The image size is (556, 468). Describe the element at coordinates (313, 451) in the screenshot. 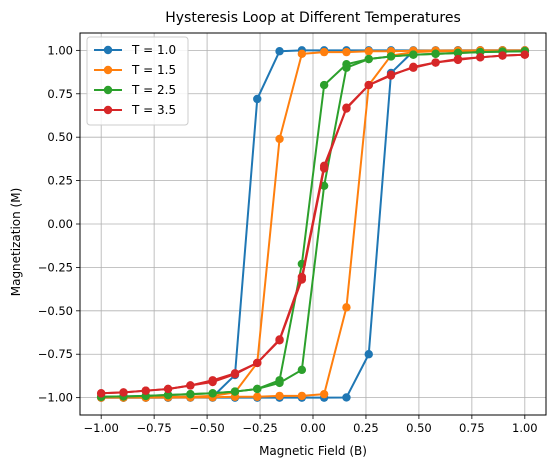

I see `x-axis-label: Magnetic Field (B)` at that location.